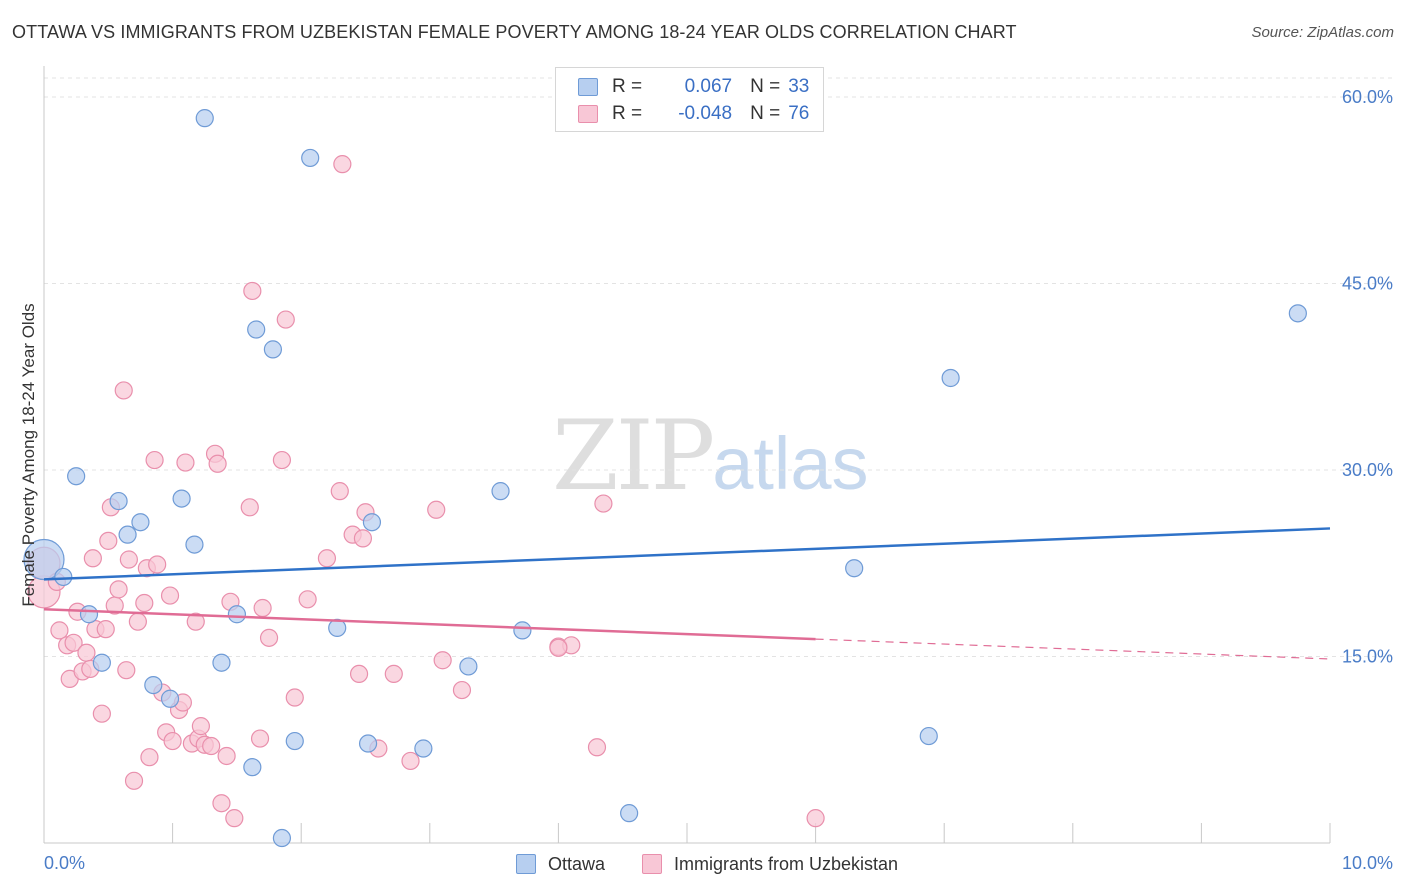 The width and height of the screenshot is (1406, 892). I want to click on source-label: Source: ZipAtlas.com, so click(1322, 32).